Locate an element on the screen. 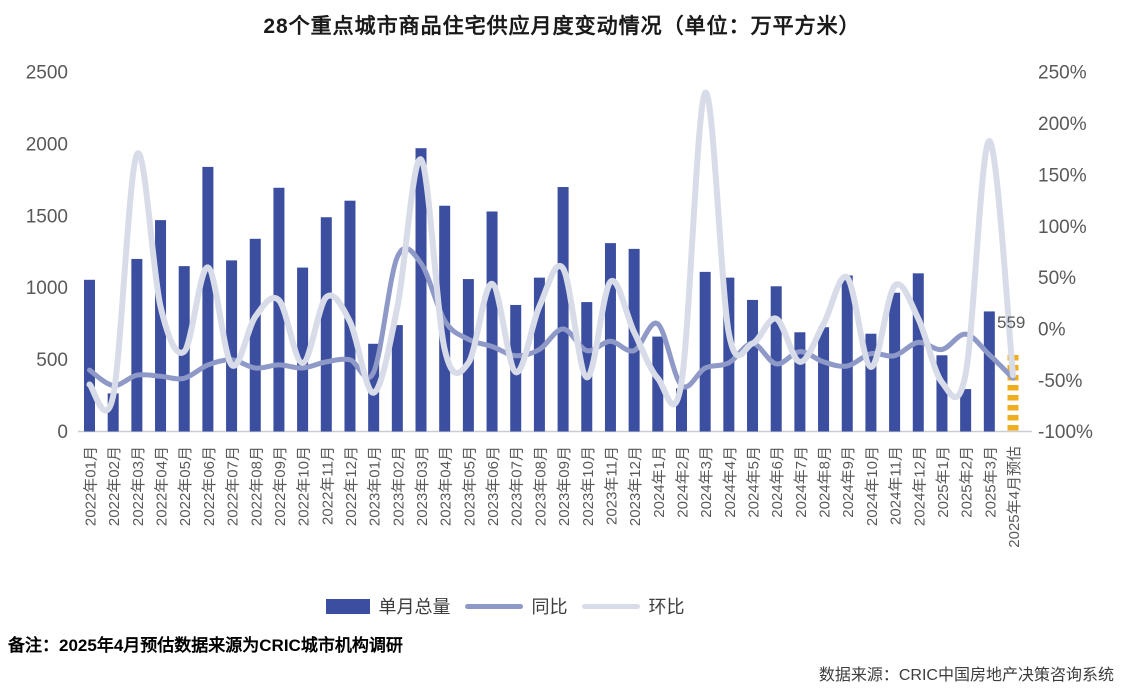 Image resolution: width=1124 pixels, height=692 pixels. legend-label-yoy: 同比 is located at coordinates (549, 607).